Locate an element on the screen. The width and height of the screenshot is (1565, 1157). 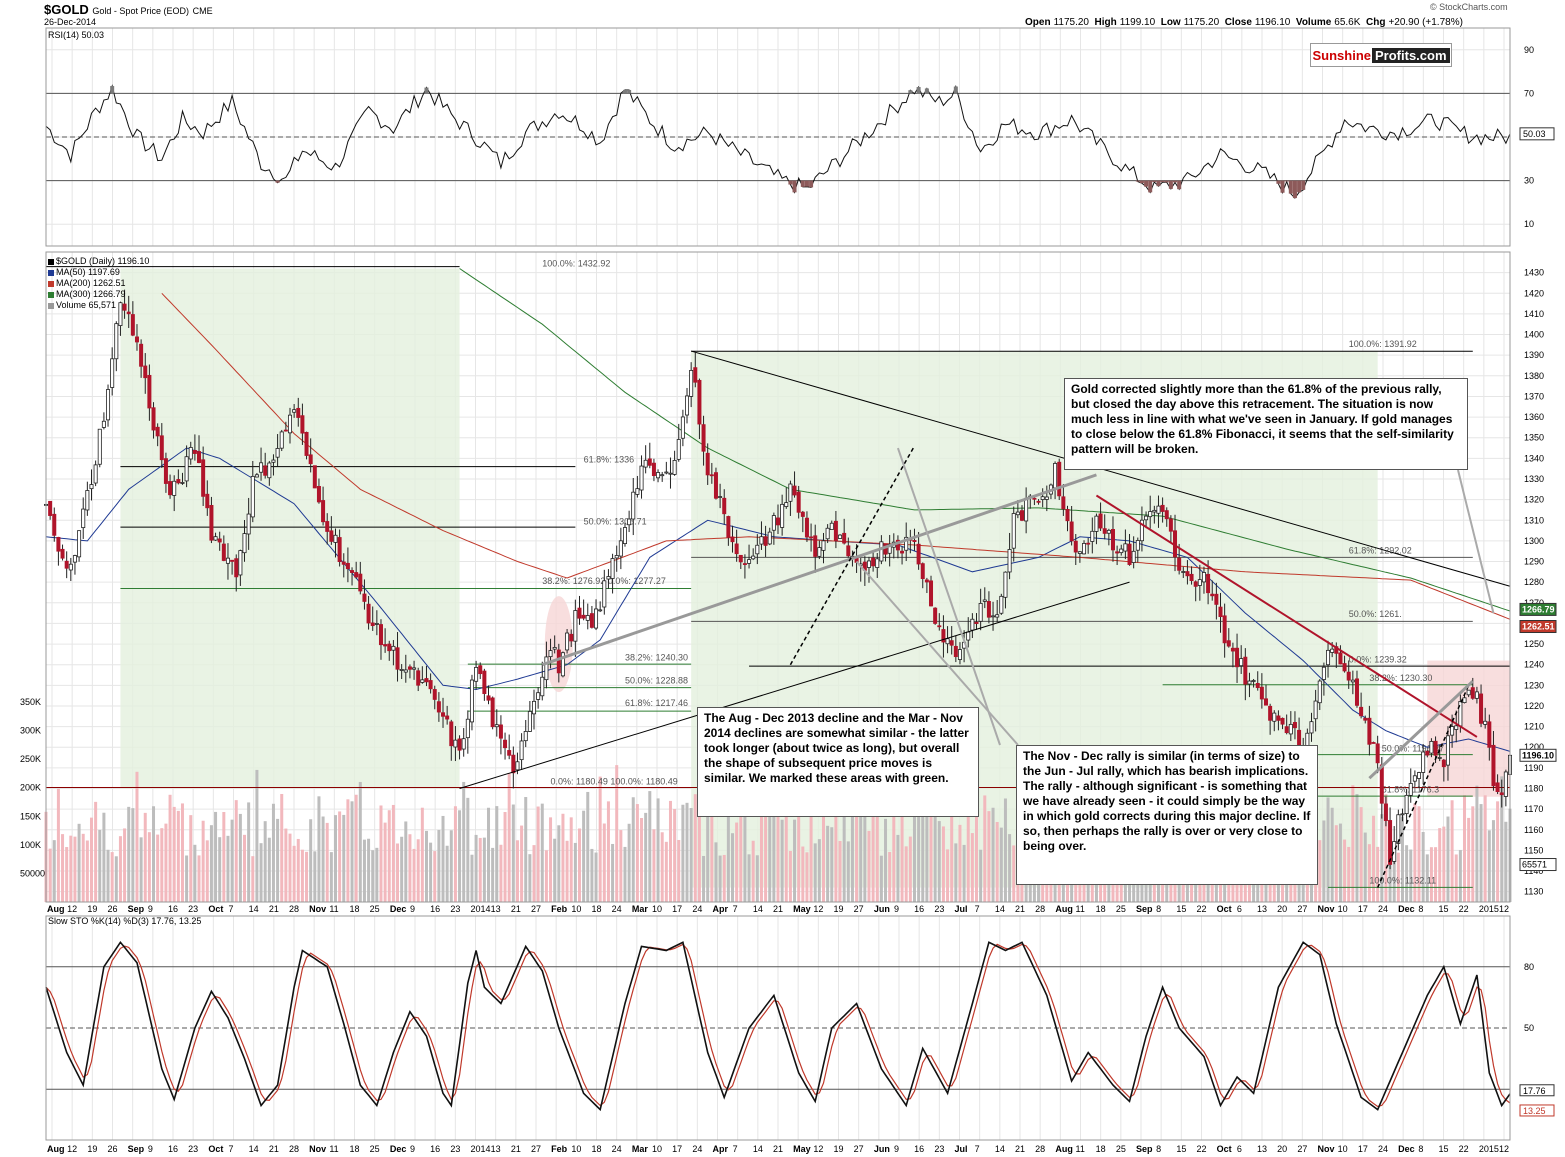
x-tick-label: 11 is located at coordinates (333, 909).